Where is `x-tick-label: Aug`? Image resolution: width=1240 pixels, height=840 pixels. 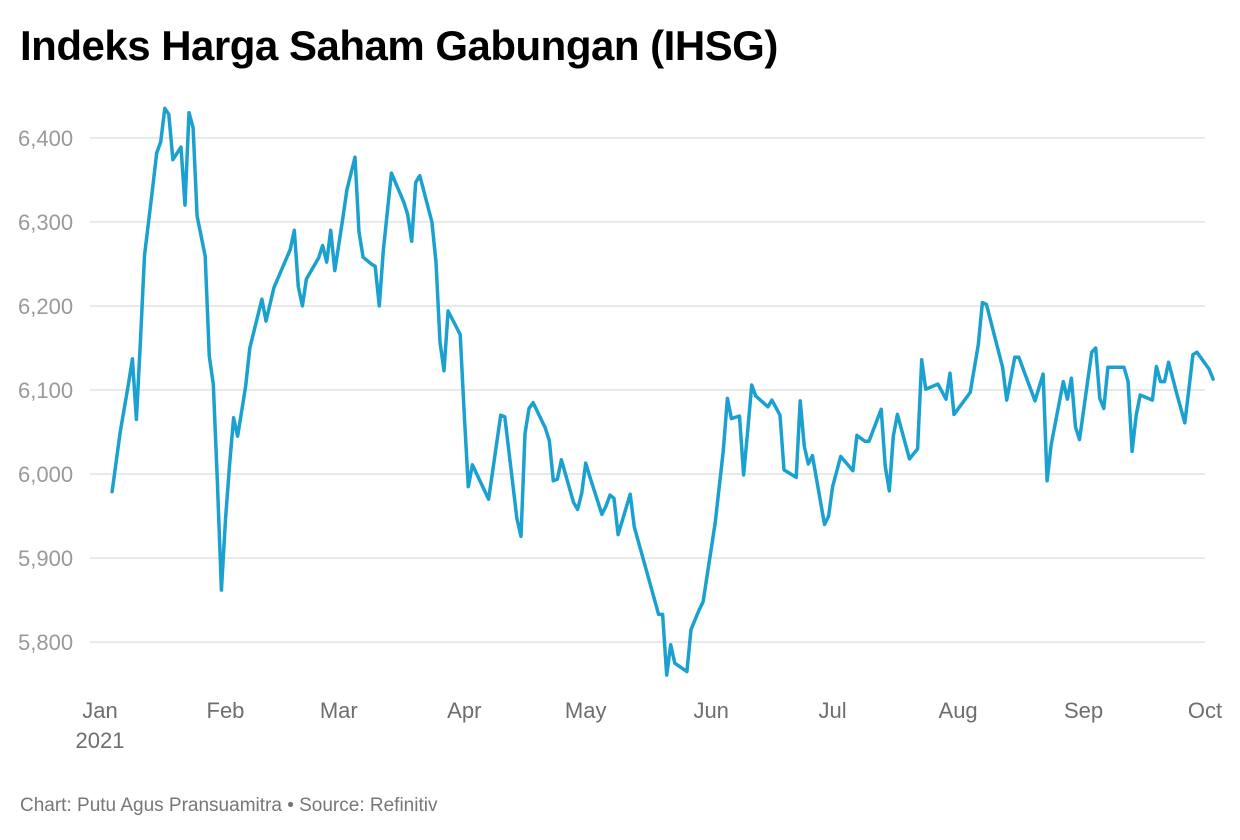 x-tick-label: Aug is located at coordinates (958, 710).